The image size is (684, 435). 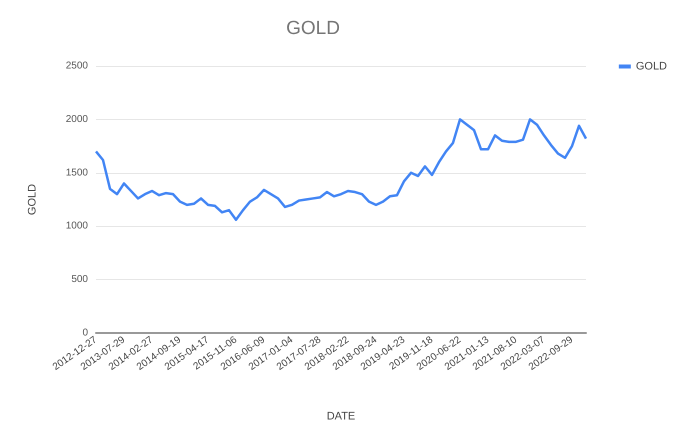 What do you see at coordinates (313, 28) in the screenshot?
I see `chart-title: GOLD` at bounding box center [313, 28].